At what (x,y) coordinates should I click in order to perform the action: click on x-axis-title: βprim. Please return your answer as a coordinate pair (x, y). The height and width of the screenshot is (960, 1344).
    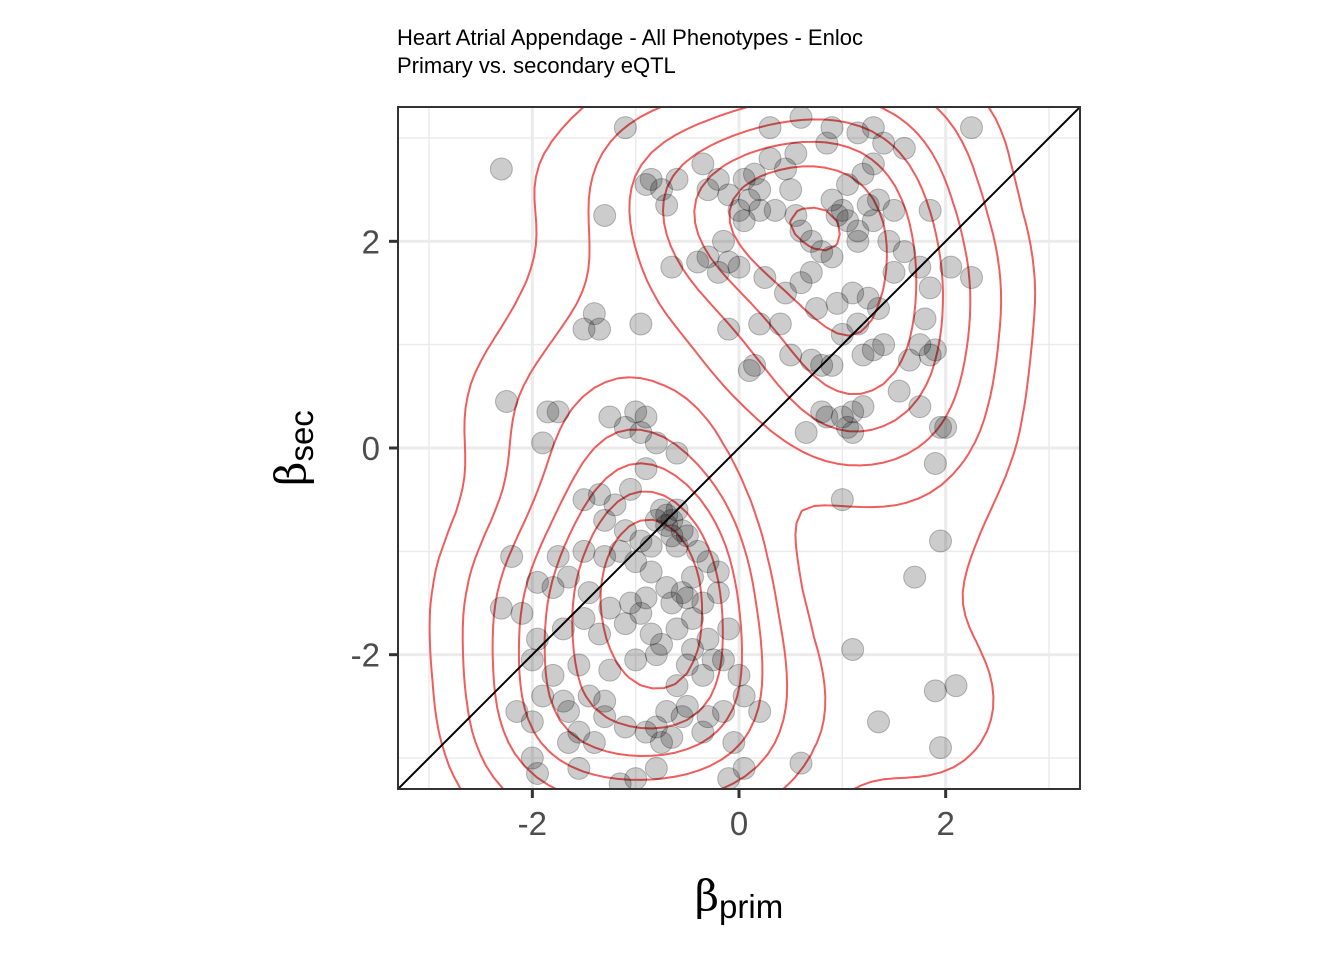
    Looking at the image, I should click on (739, 898).